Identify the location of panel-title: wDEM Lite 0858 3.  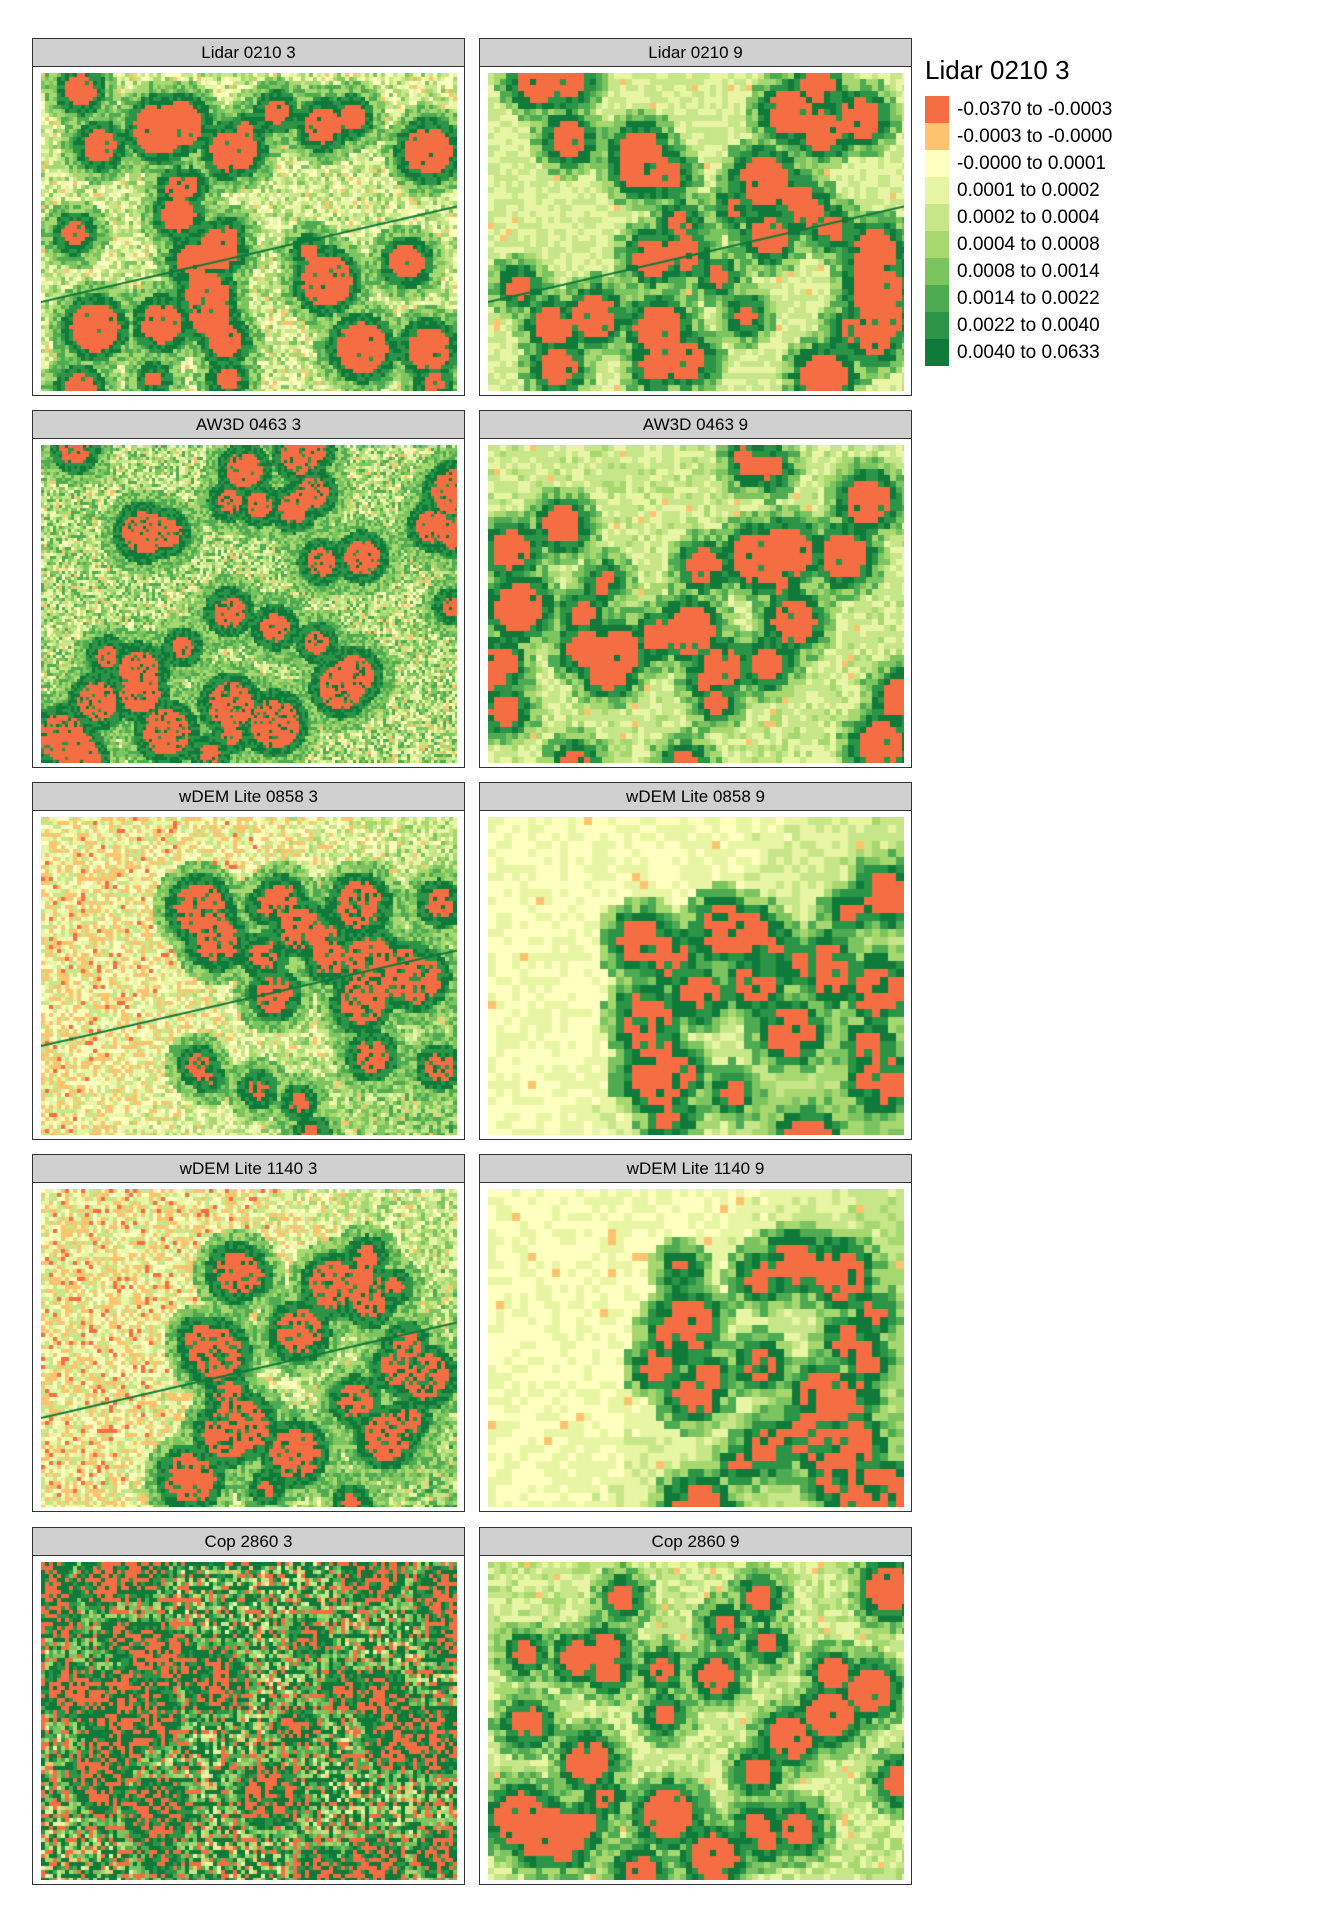
(248, 797).